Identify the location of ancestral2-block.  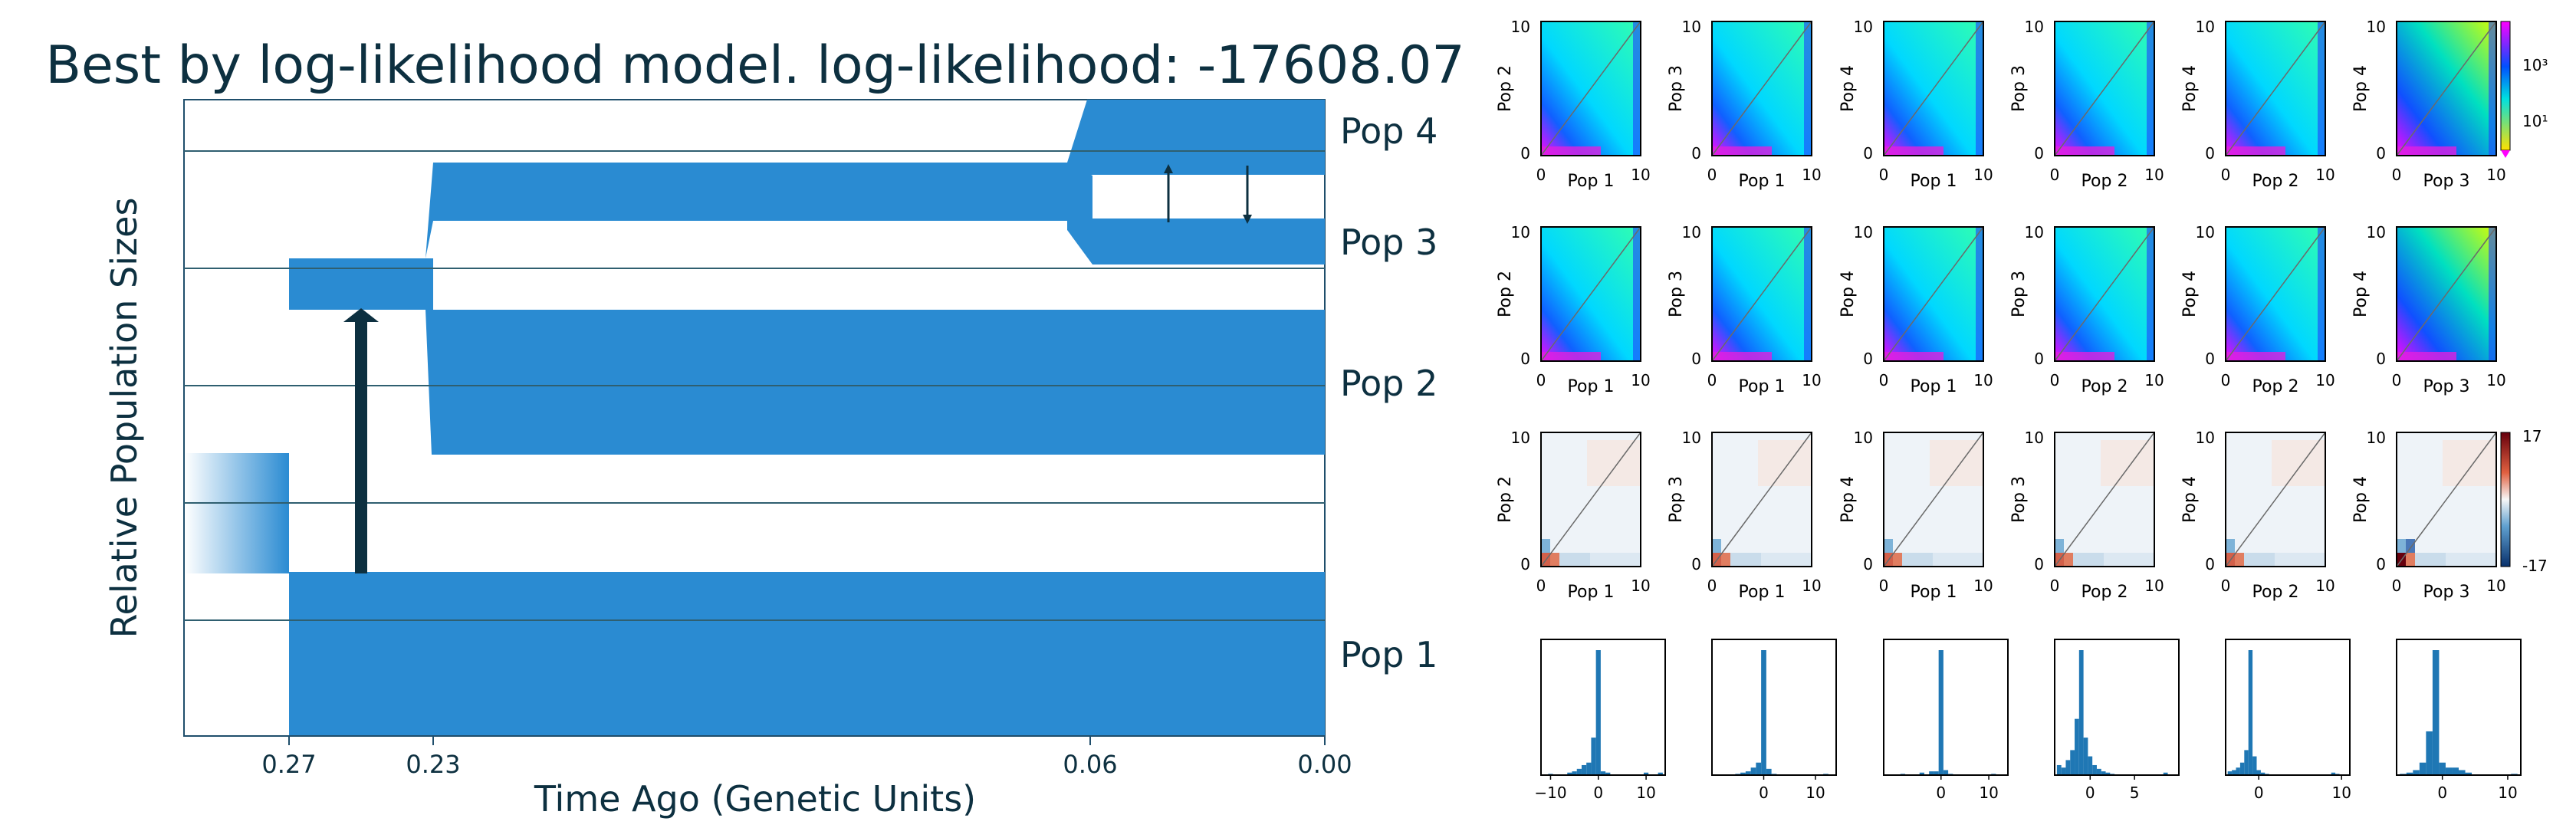
(361, 284).